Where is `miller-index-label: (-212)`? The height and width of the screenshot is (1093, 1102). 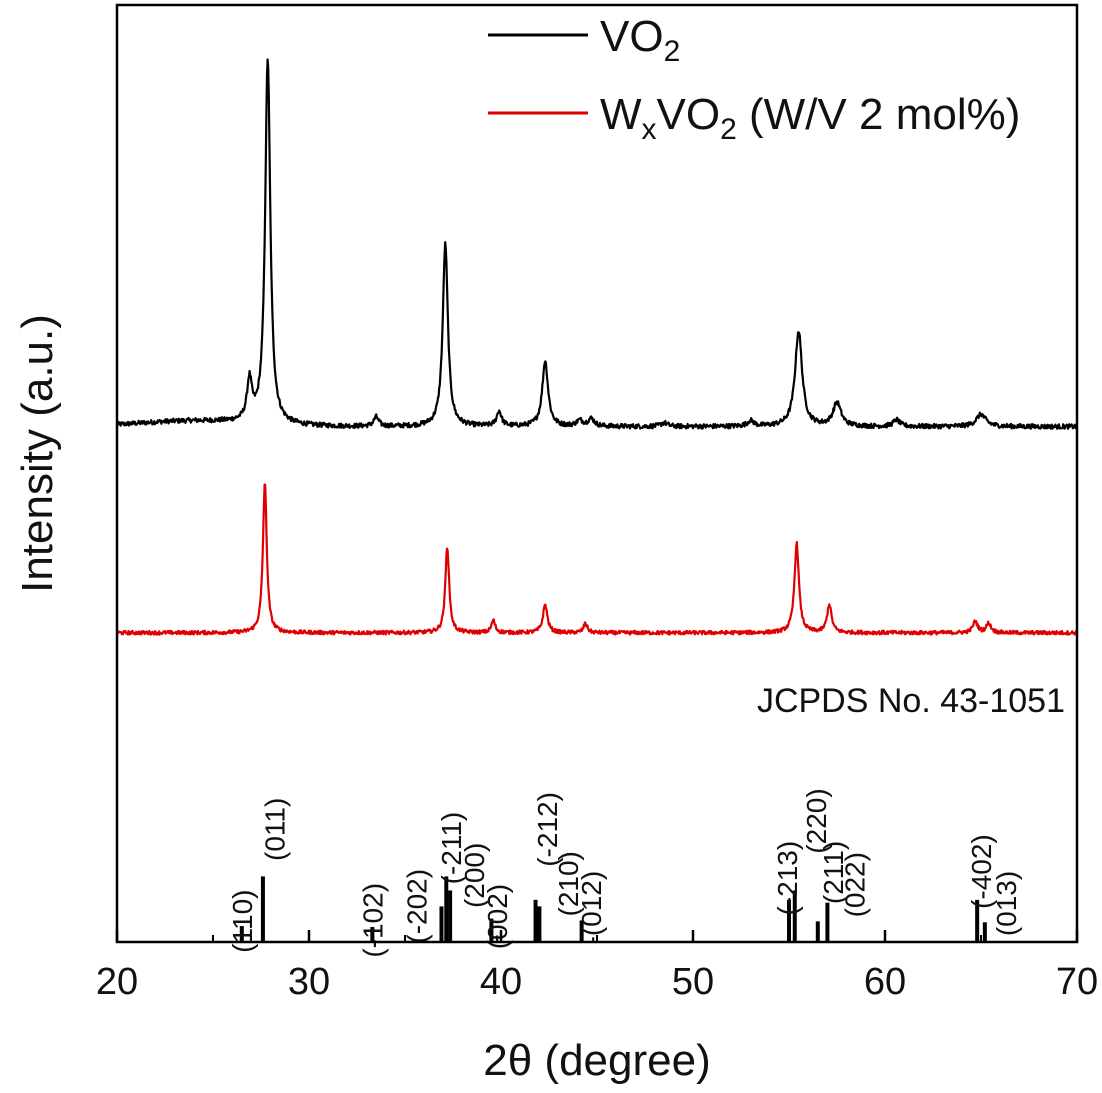
miller-index-label: (-212) is located at coordinates (547, 829).